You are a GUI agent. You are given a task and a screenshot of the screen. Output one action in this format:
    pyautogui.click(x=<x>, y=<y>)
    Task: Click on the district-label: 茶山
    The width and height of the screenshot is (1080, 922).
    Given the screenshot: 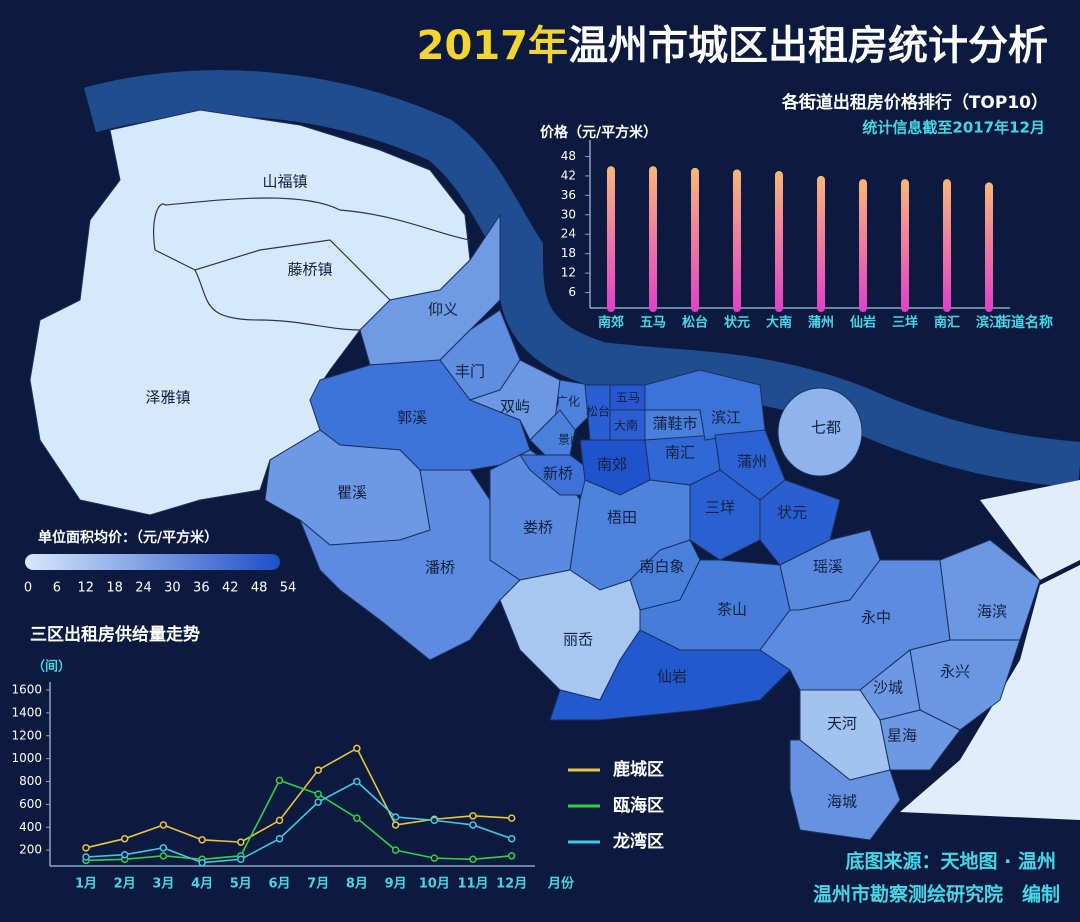 What is the action you would take?
    pyautogui.click(x=732, y=610)
    